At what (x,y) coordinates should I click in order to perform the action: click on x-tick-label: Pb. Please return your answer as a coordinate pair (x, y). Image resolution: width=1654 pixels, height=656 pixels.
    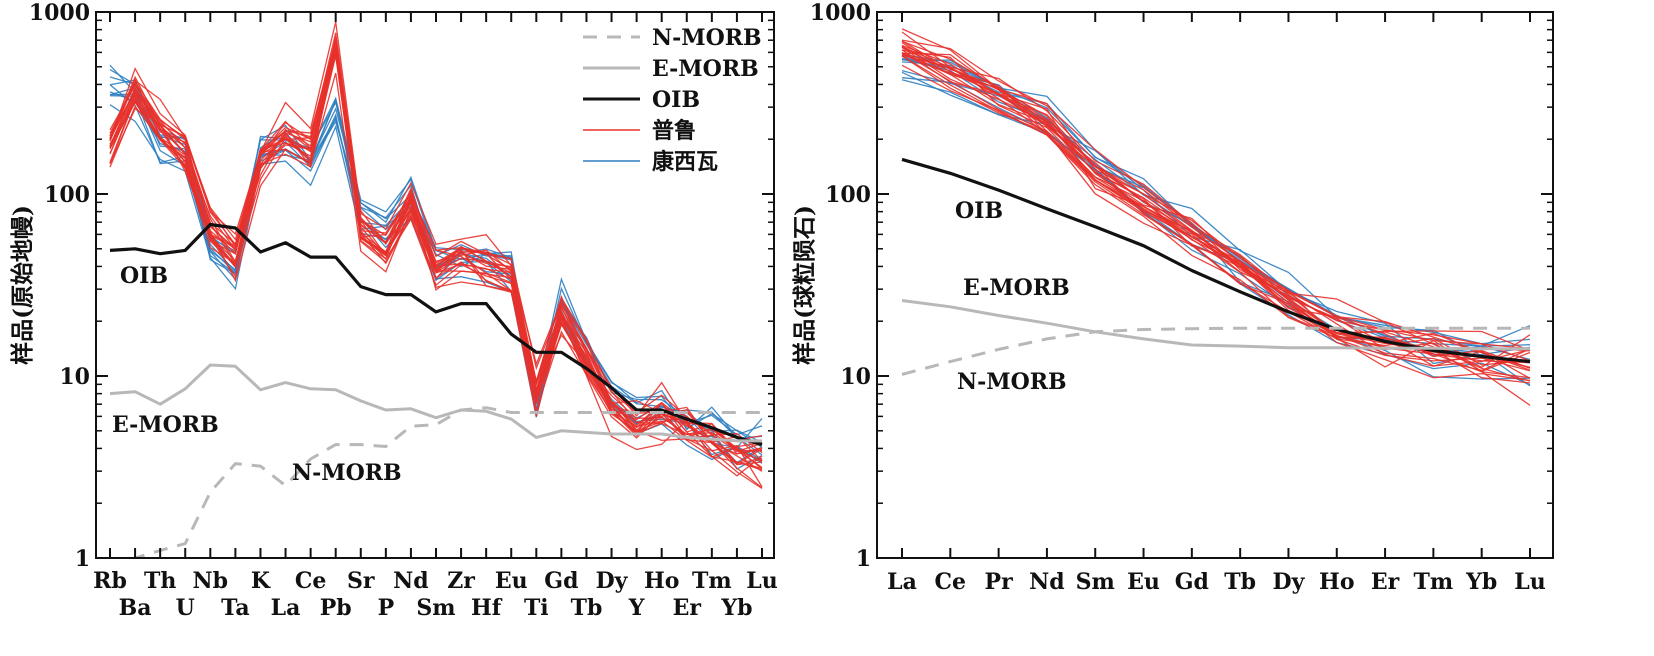
    Looking at the image, I should click on (336, 608).